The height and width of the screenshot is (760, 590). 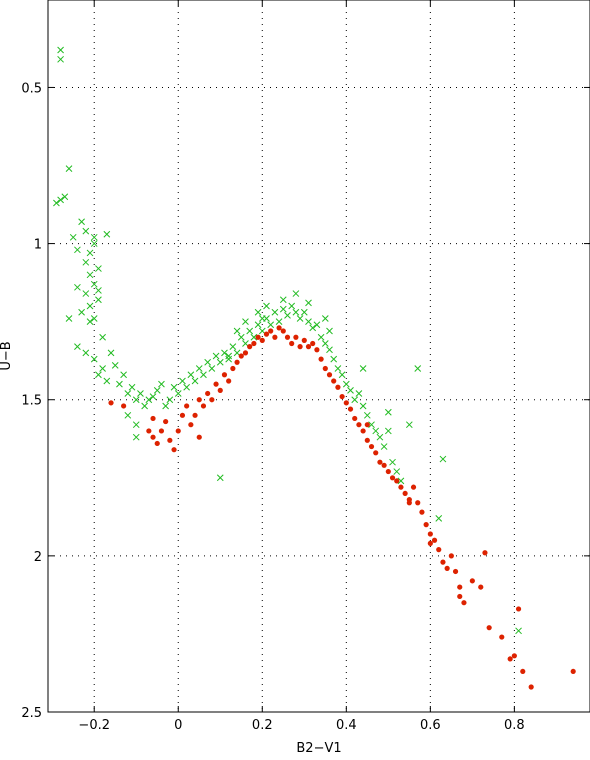 What do you see at coordinates (178, 725) in the screenshot?
I see `x-tick-label: 0` at bounding box center [178, 725].